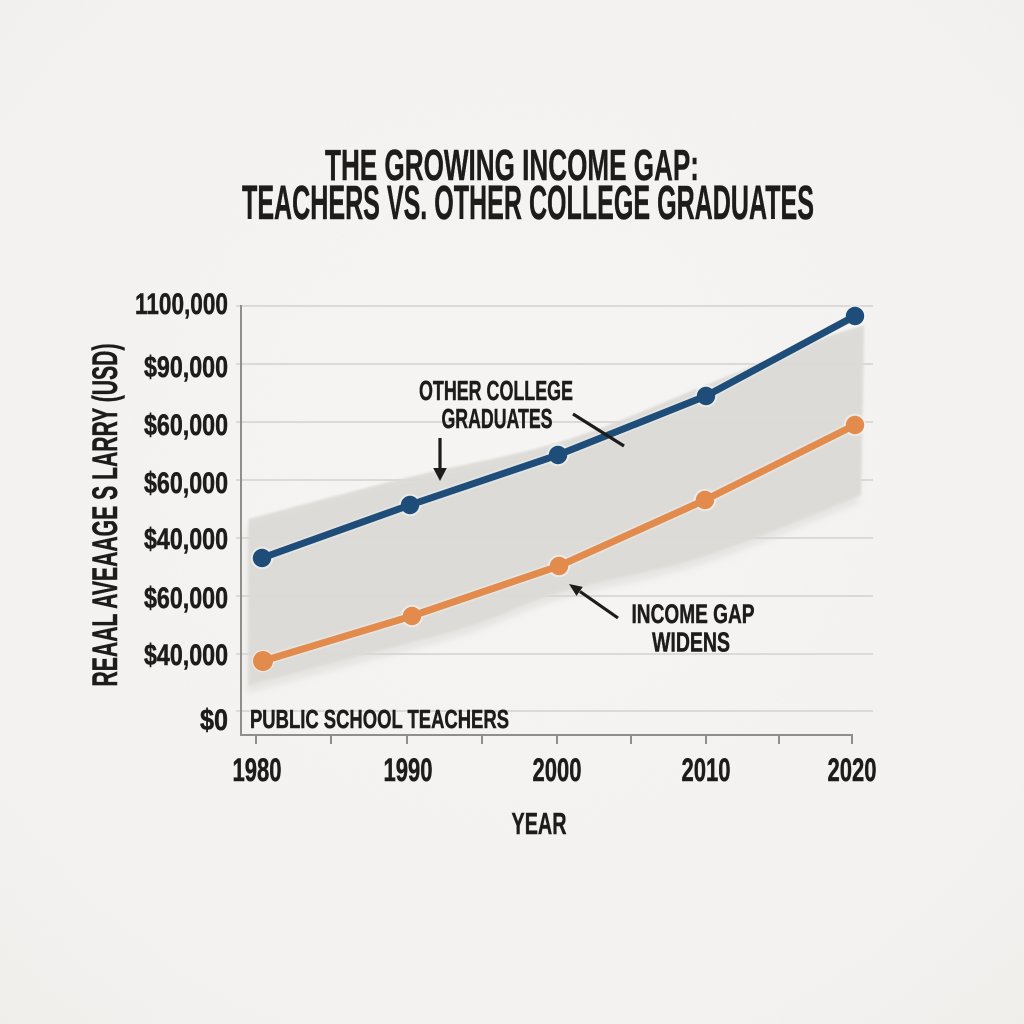  What do you see at coordinates (257, 770) in the screenshot?
I see `svg-text: 1980` at bounding box center [257, 770].